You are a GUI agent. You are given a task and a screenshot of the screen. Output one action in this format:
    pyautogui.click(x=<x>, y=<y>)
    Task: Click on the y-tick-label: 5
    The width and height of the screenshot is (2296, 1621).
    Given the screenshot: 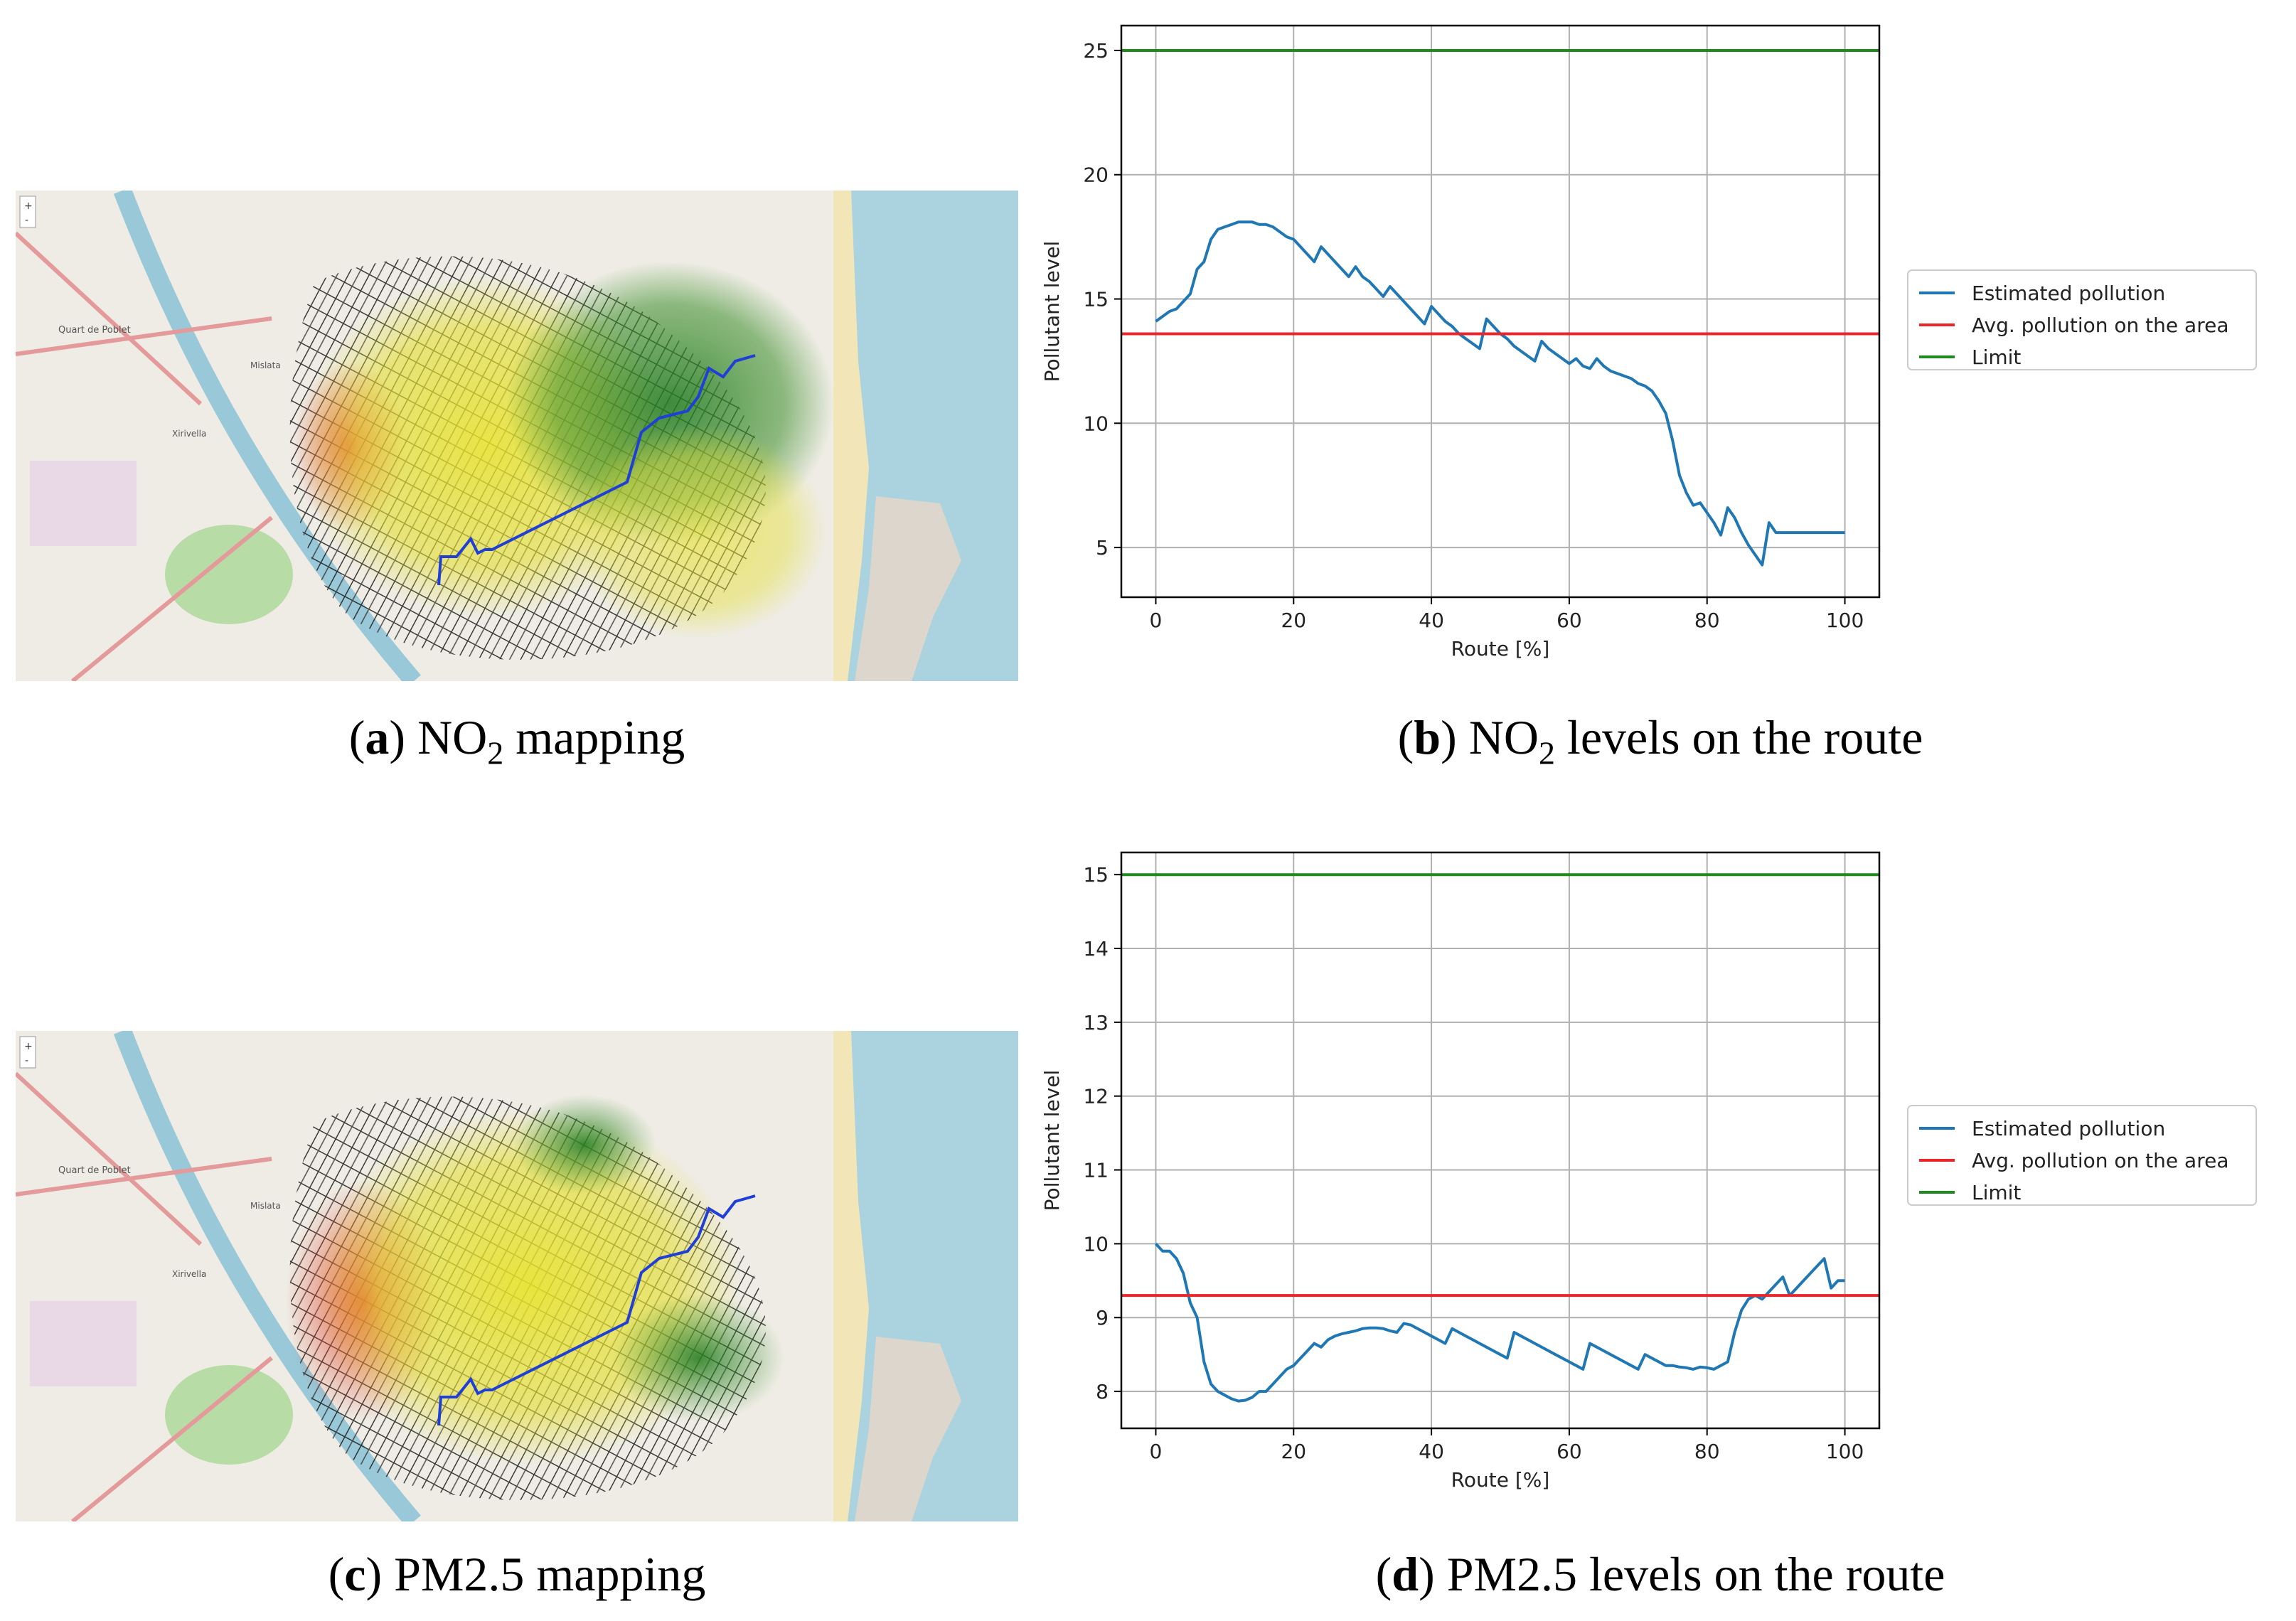 What is the action you would take?
    pyautogui.click(x=1102, y=548)
    